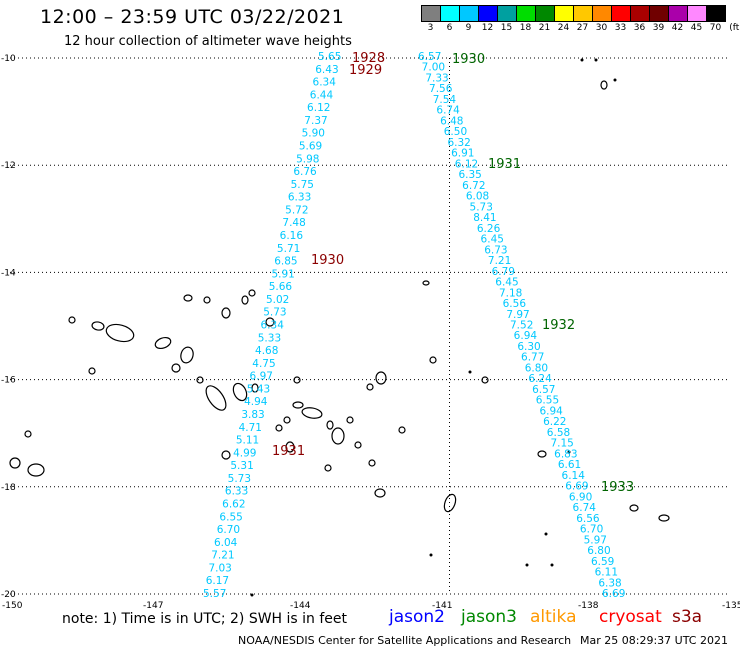 Image resolution: width=740 pixels, height=650 pixels. Describe the element at coordinates (580, 497) in the screenshot. I see `right-track-swh-value: 6.90` at that location.